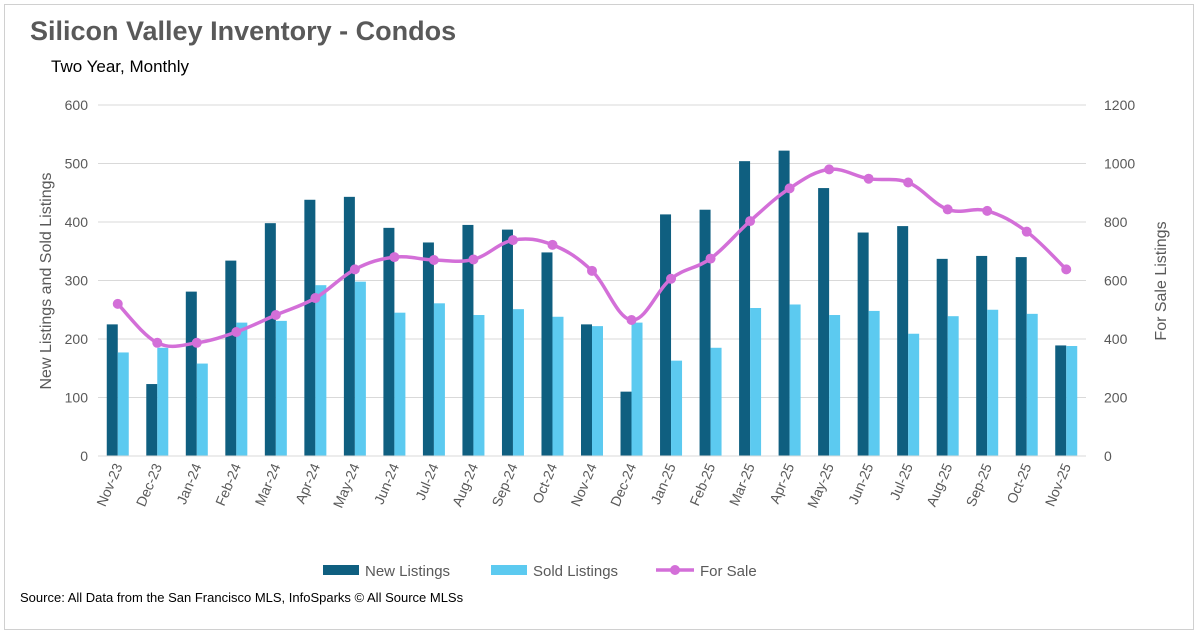 The image size is (1200, 638). I want to click on x-tick-label: Oct-25, so click(1018, 483).